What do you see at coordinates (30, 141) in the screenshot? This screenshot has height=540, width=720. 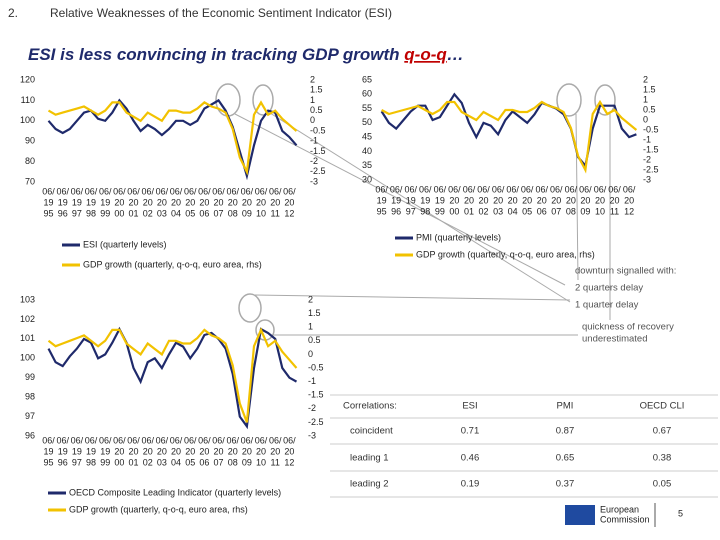 I see `y-tick-label: 90` at bounding box center [30, 141].